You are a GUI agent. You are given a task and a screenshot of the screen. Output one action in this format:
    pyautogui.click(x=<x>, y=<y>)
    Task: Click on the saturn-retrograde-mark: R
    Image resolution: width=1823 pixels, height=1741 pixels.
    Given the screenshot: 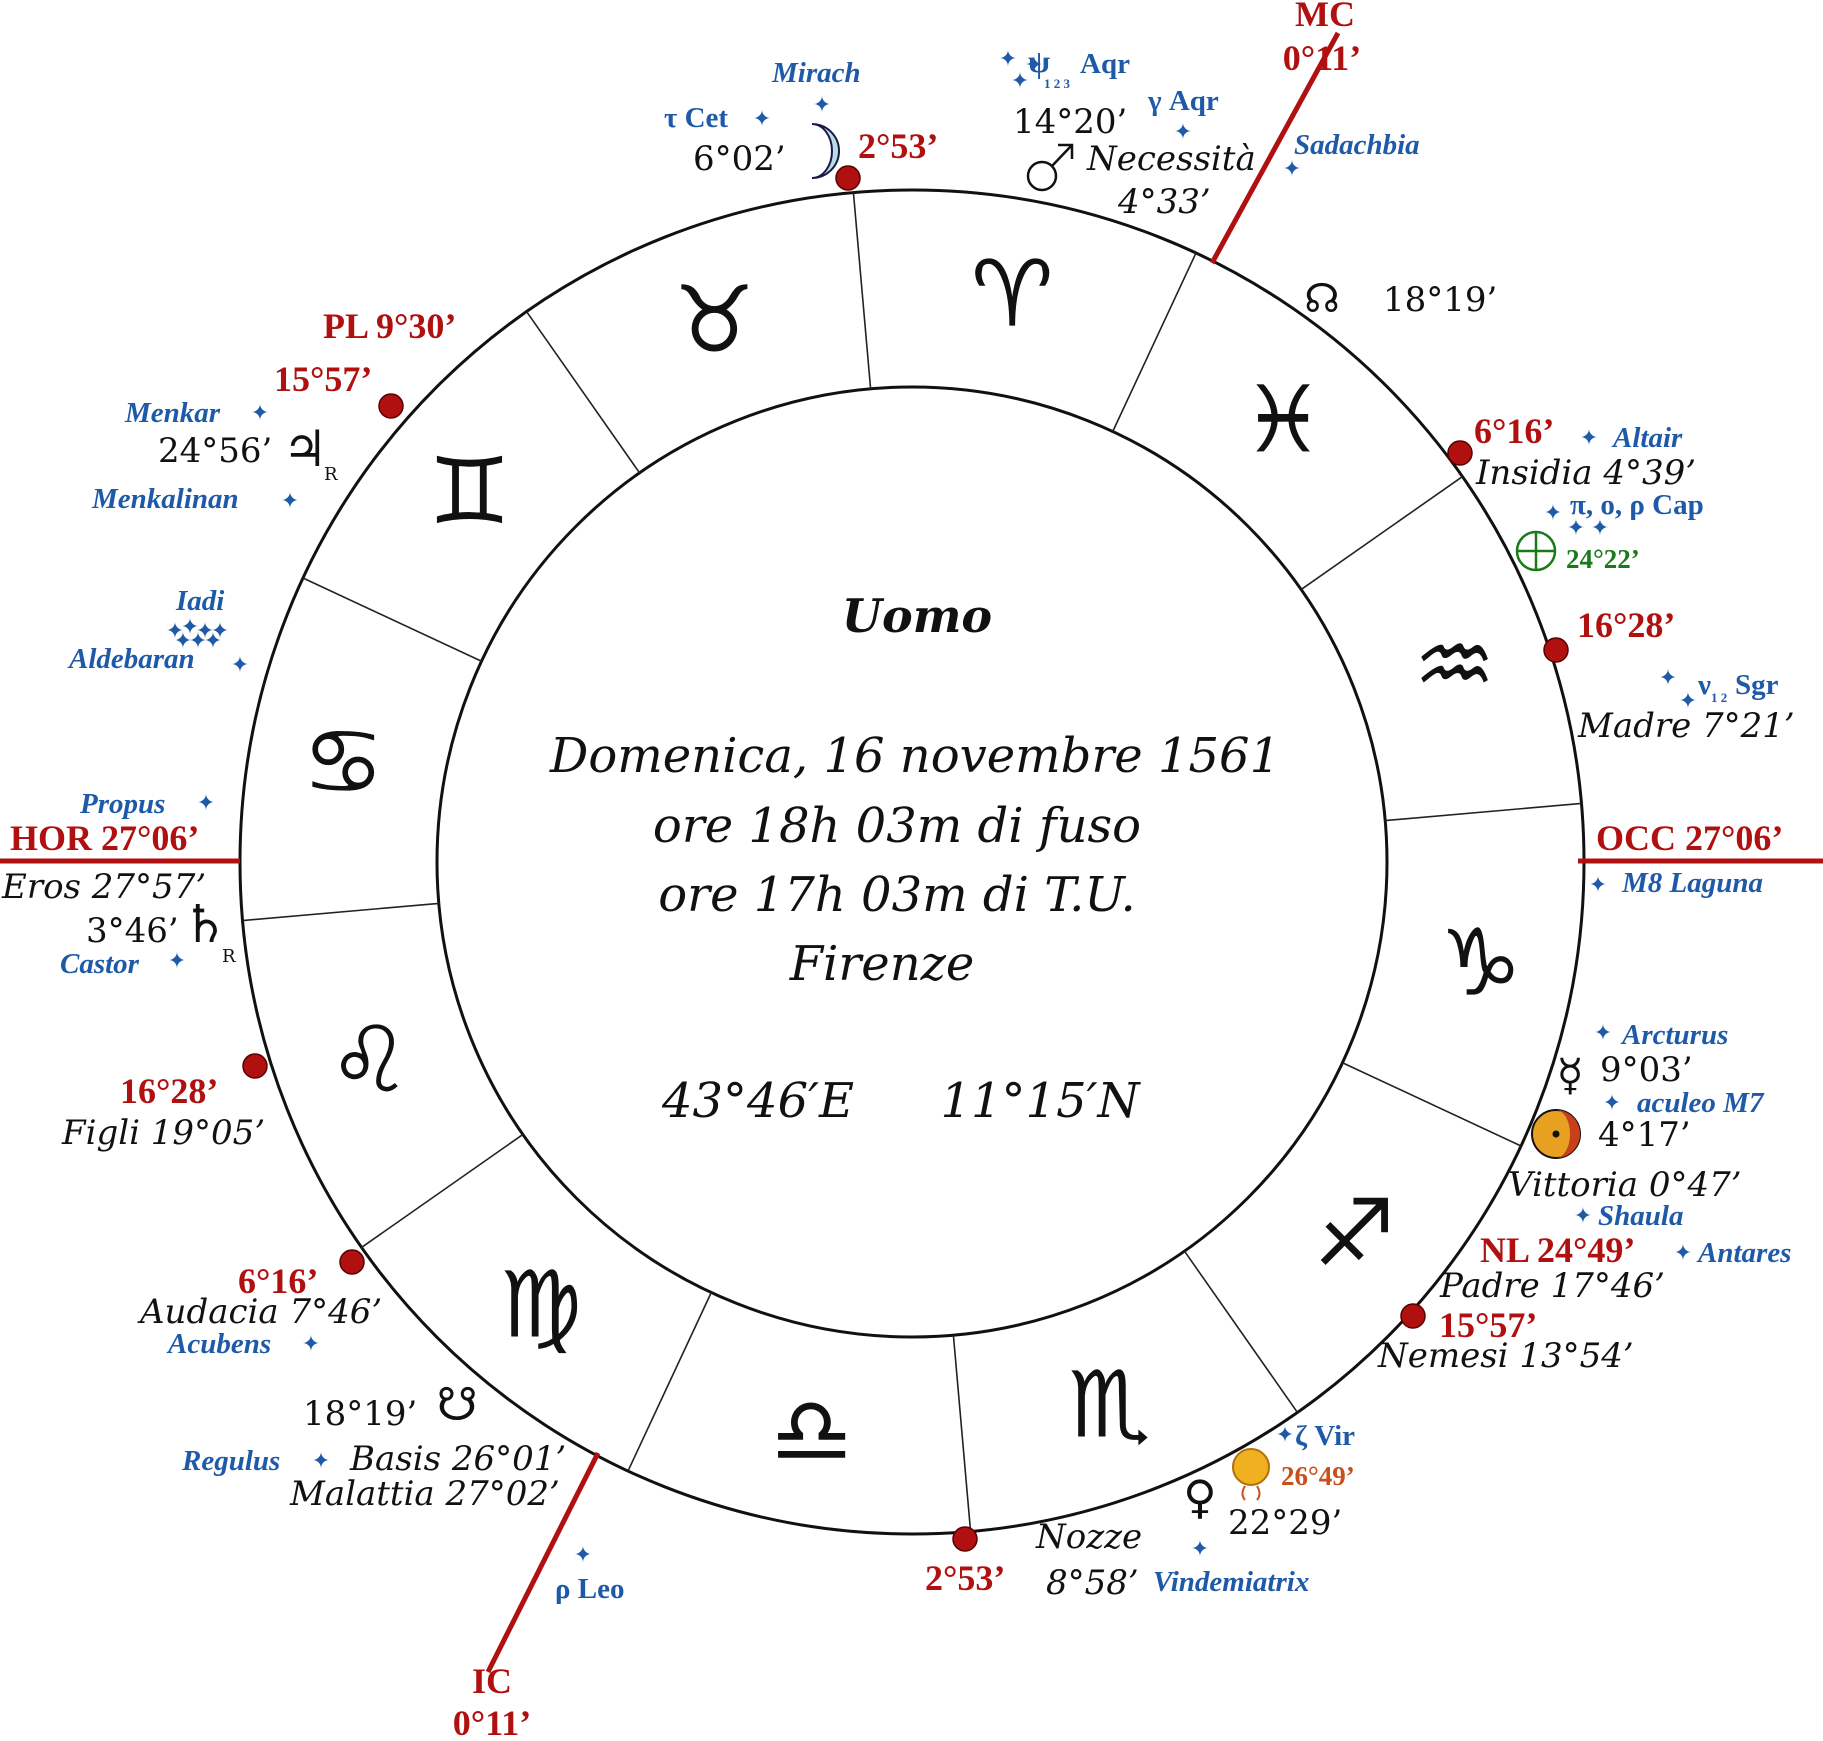 What is the action you would take?
    pyautogui.click(x=229, y=956)
    